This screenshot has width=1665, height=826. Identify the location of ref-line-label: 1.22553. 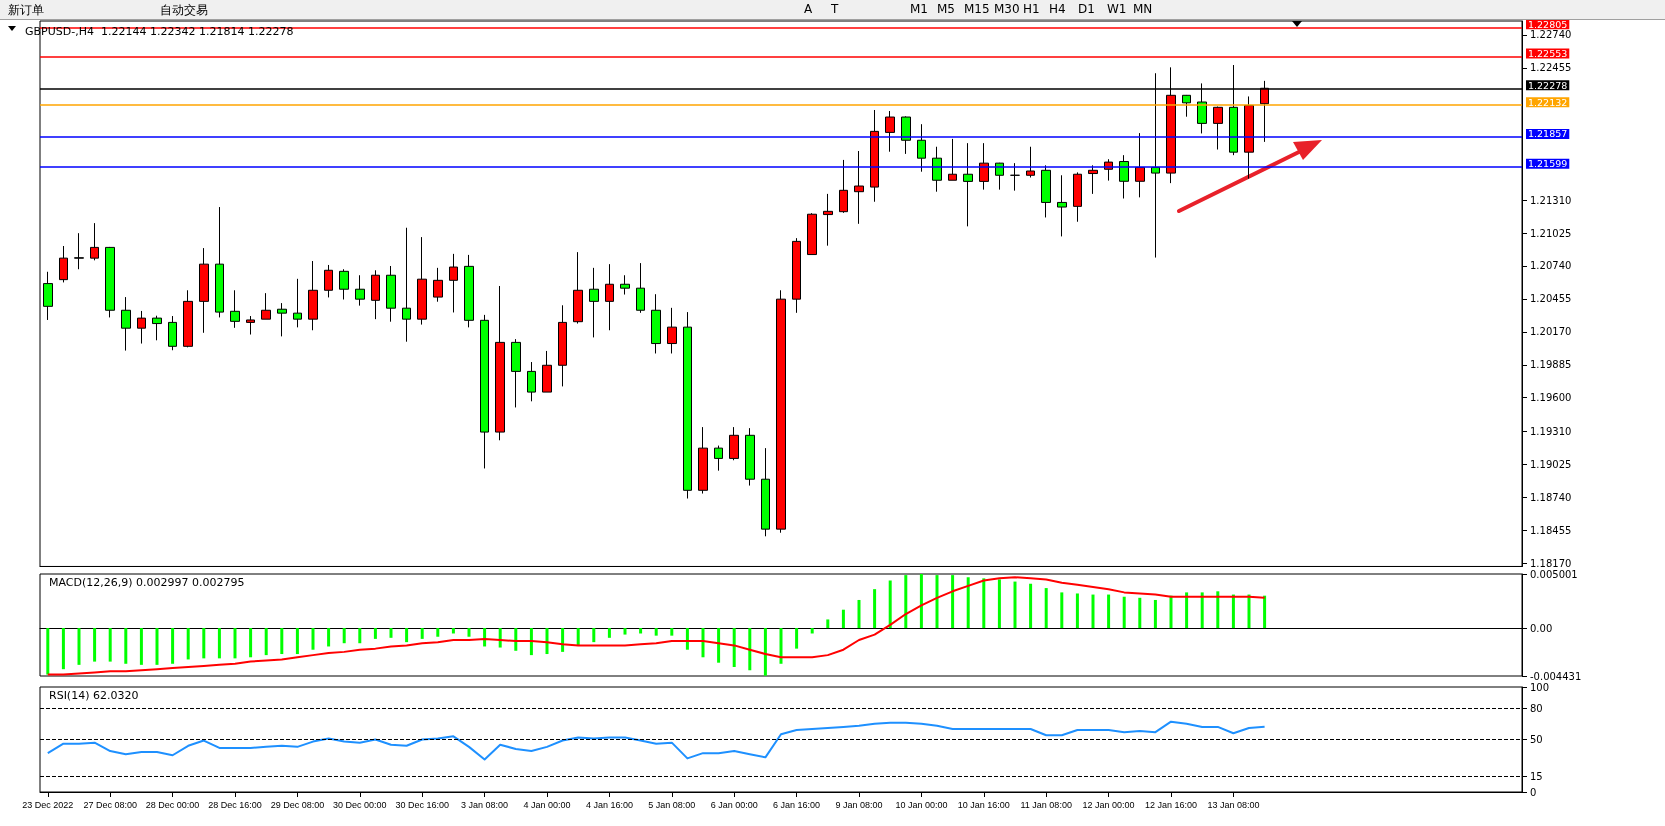
(1548, 53).